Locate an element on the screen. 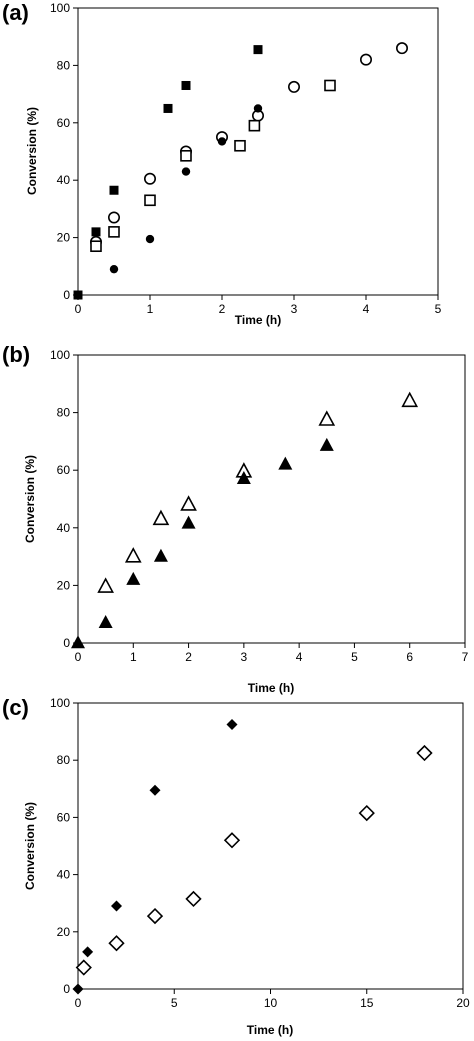 The width and height of the screenshot is (474, 1041). x-tick-label: 6 is located at coordinates (409, 657).